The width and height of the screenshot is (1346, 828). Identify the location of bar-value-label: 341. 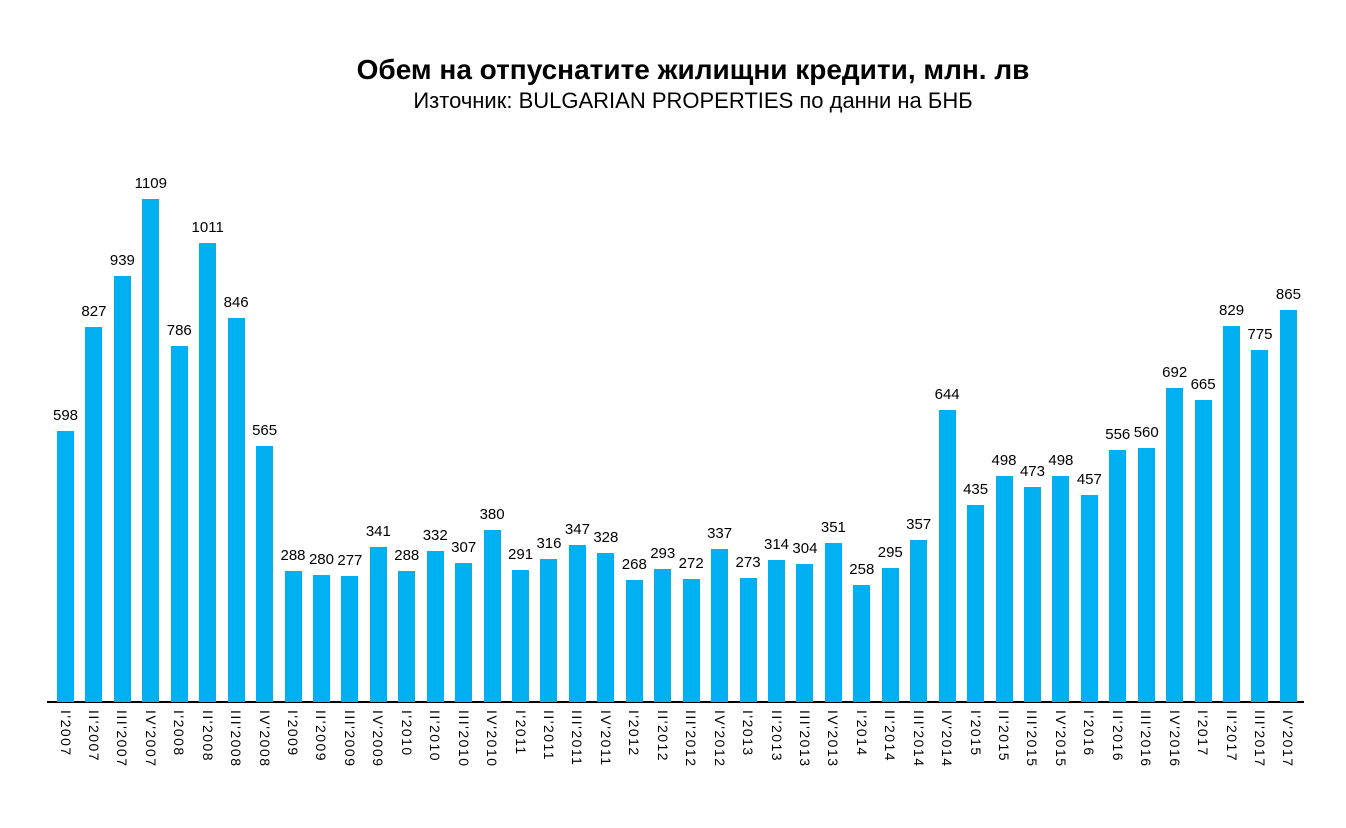
(378, 531).